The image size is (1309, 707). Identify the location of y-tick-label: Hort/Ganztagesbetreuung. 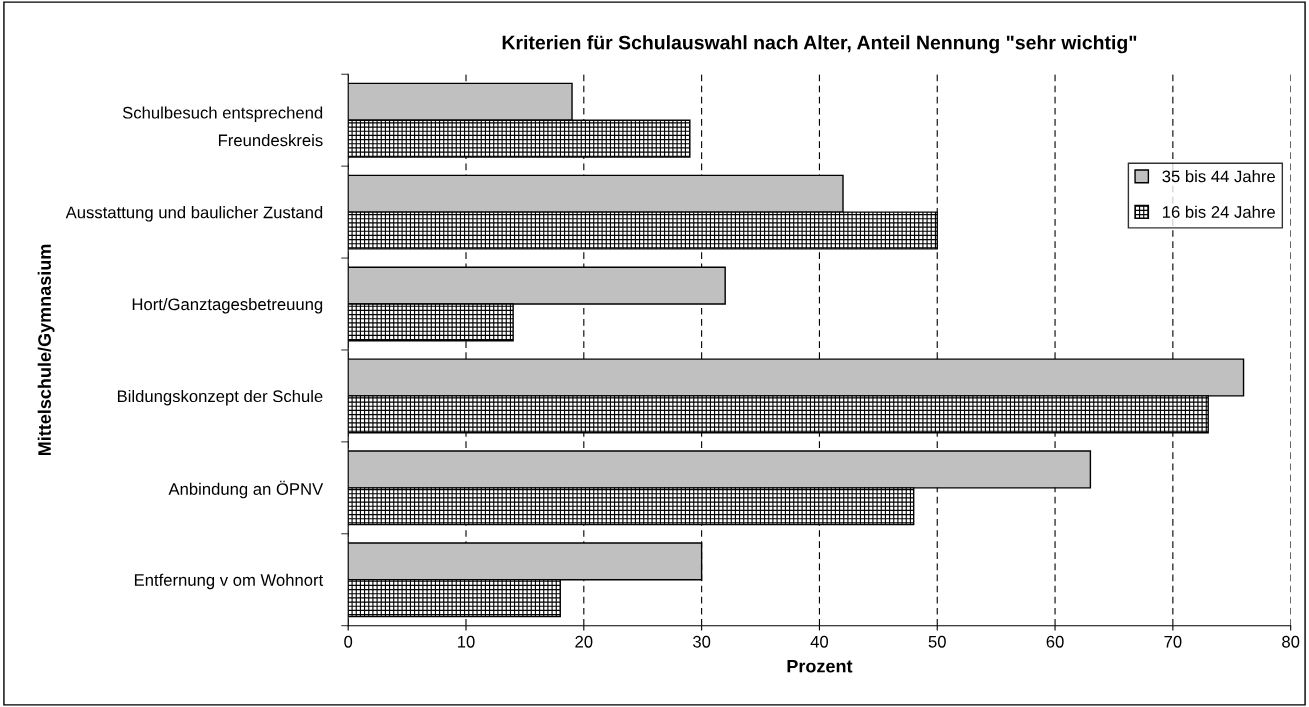
(227, 305).